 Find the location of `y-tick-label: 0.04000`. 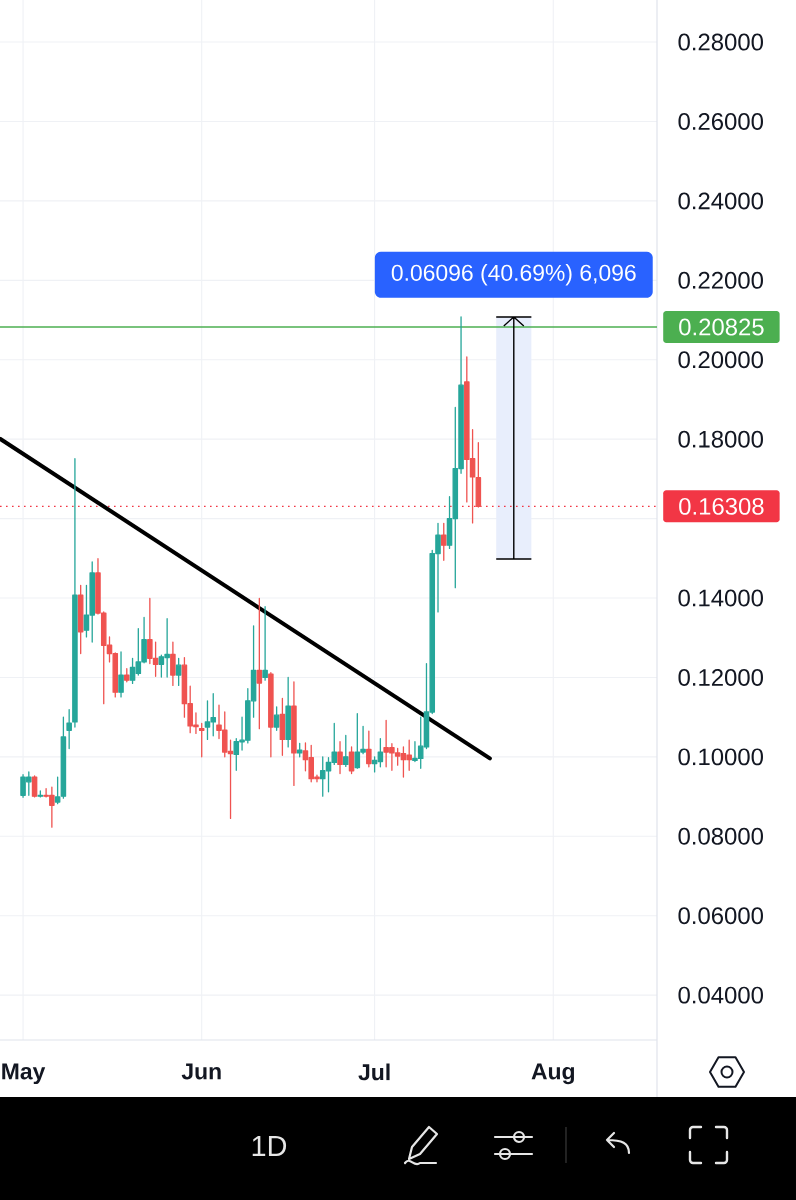

y-tick-label: 0.04000 is located at coordinates (720, 995).